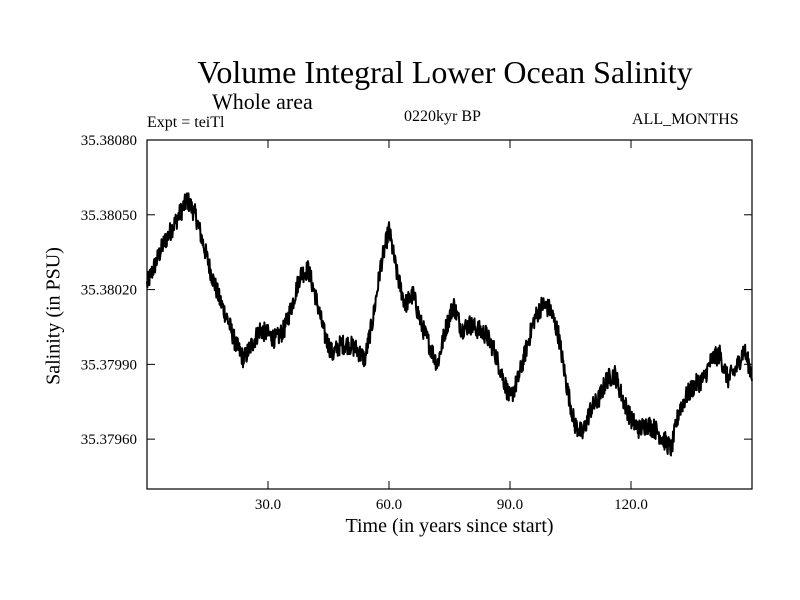 The width and height of the screenshot is (800, 600). What do you see at coordinates (685, 119) in the screenshot?
I see `months-label: ALL_MONTHS` at bounding box center [685, 119].